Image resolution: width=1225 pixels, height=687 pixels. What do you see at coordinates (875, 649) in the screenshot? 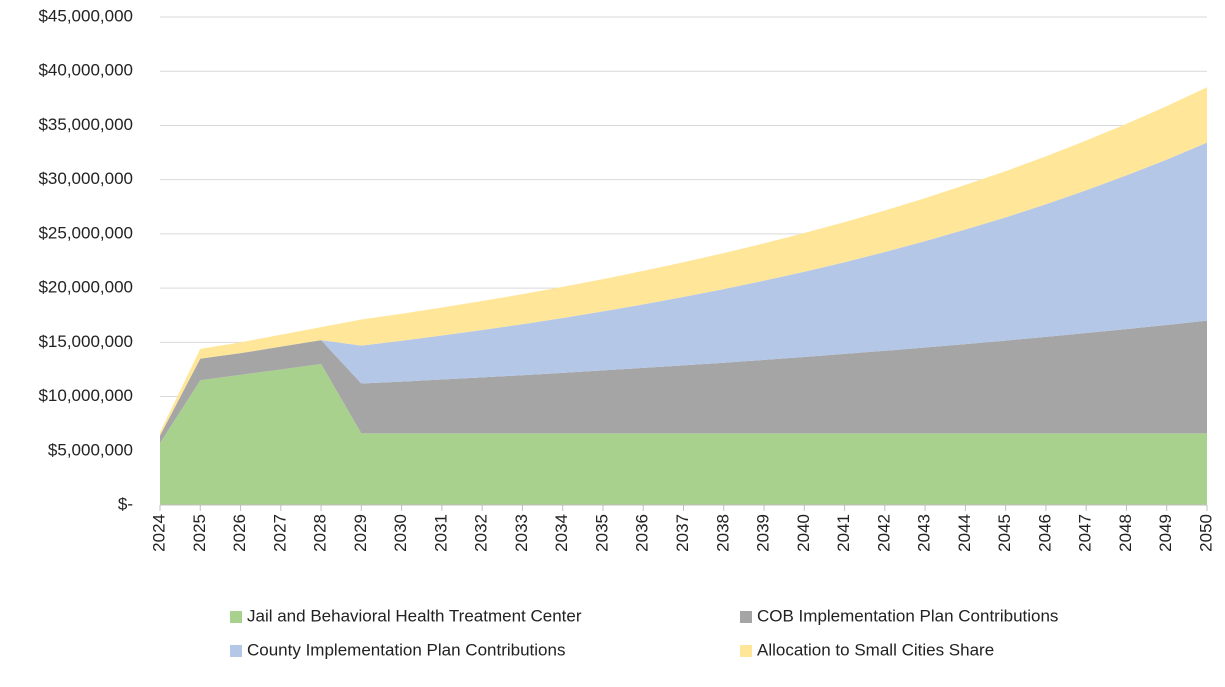
I see `legend-label: Allocation to Small Cities Share` at bounding box center [875, 649].